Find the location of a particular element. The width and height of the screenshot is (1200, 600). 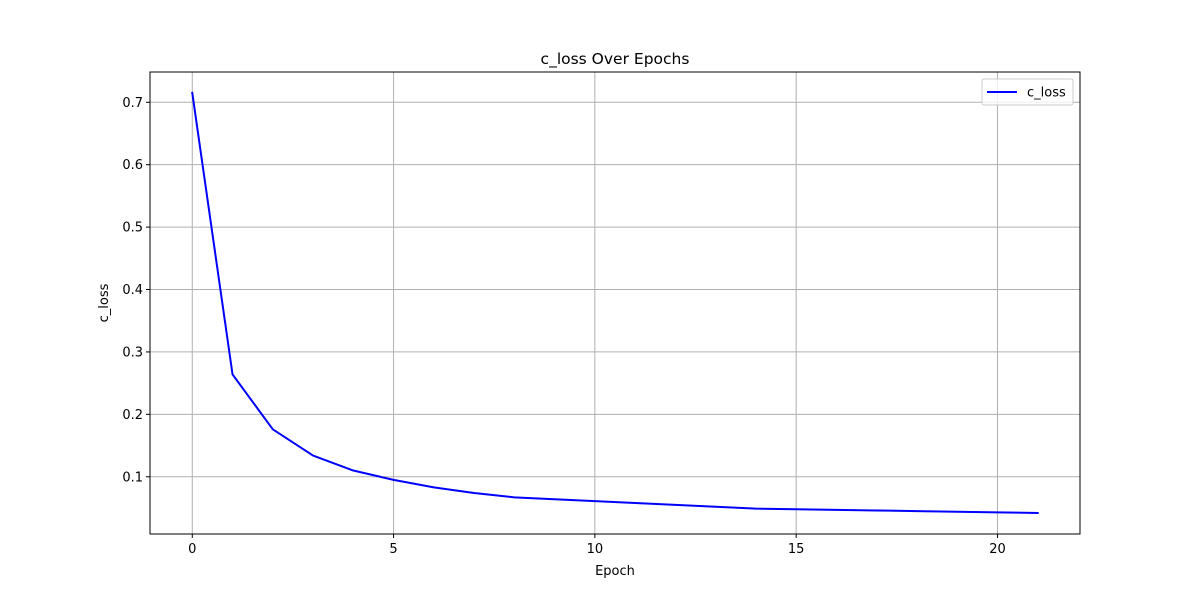

x-axis-label: Epoch is located at coordinates (615, 571).